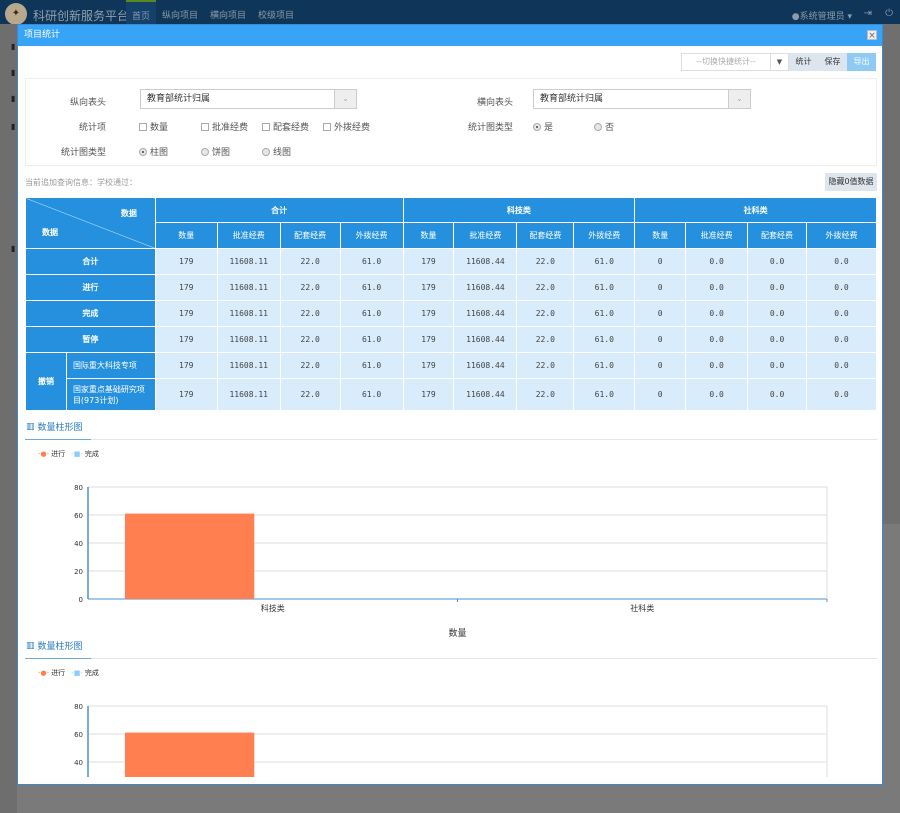 The width and height of the screenshot is (900, 813). Describe the element at coordinates (248, 99) in the screenshot. I see `v-header-select: 教育部统计归属 ⌄` at that location.